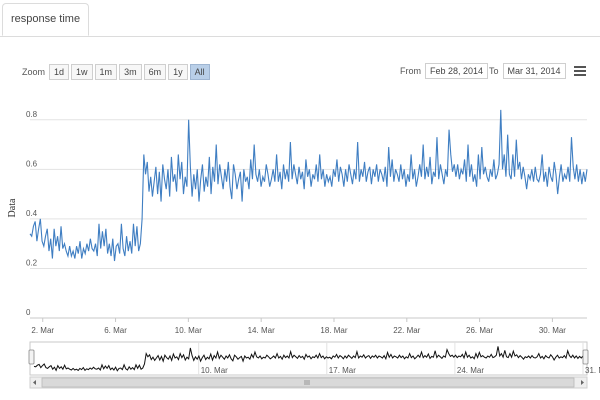 This screenshot has width=600, height=400. What do you see at coordinates (42, 330) in the screenshot?
I see `x-tick-label: 2. Mar` at bounding box center [42, 330].